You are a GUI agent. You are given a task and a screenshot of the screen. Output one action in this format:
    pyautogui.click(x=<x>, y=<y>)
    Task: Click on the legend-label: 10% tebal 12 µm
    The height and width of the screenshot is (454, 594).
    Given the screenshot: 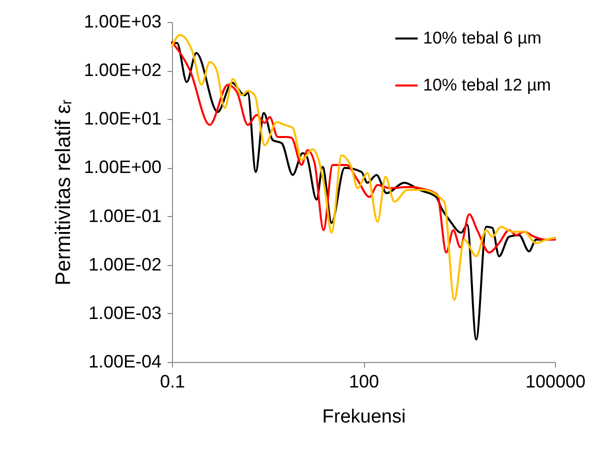 What is the action you would take?
    pyautogui.click(x=487, y=85)
    